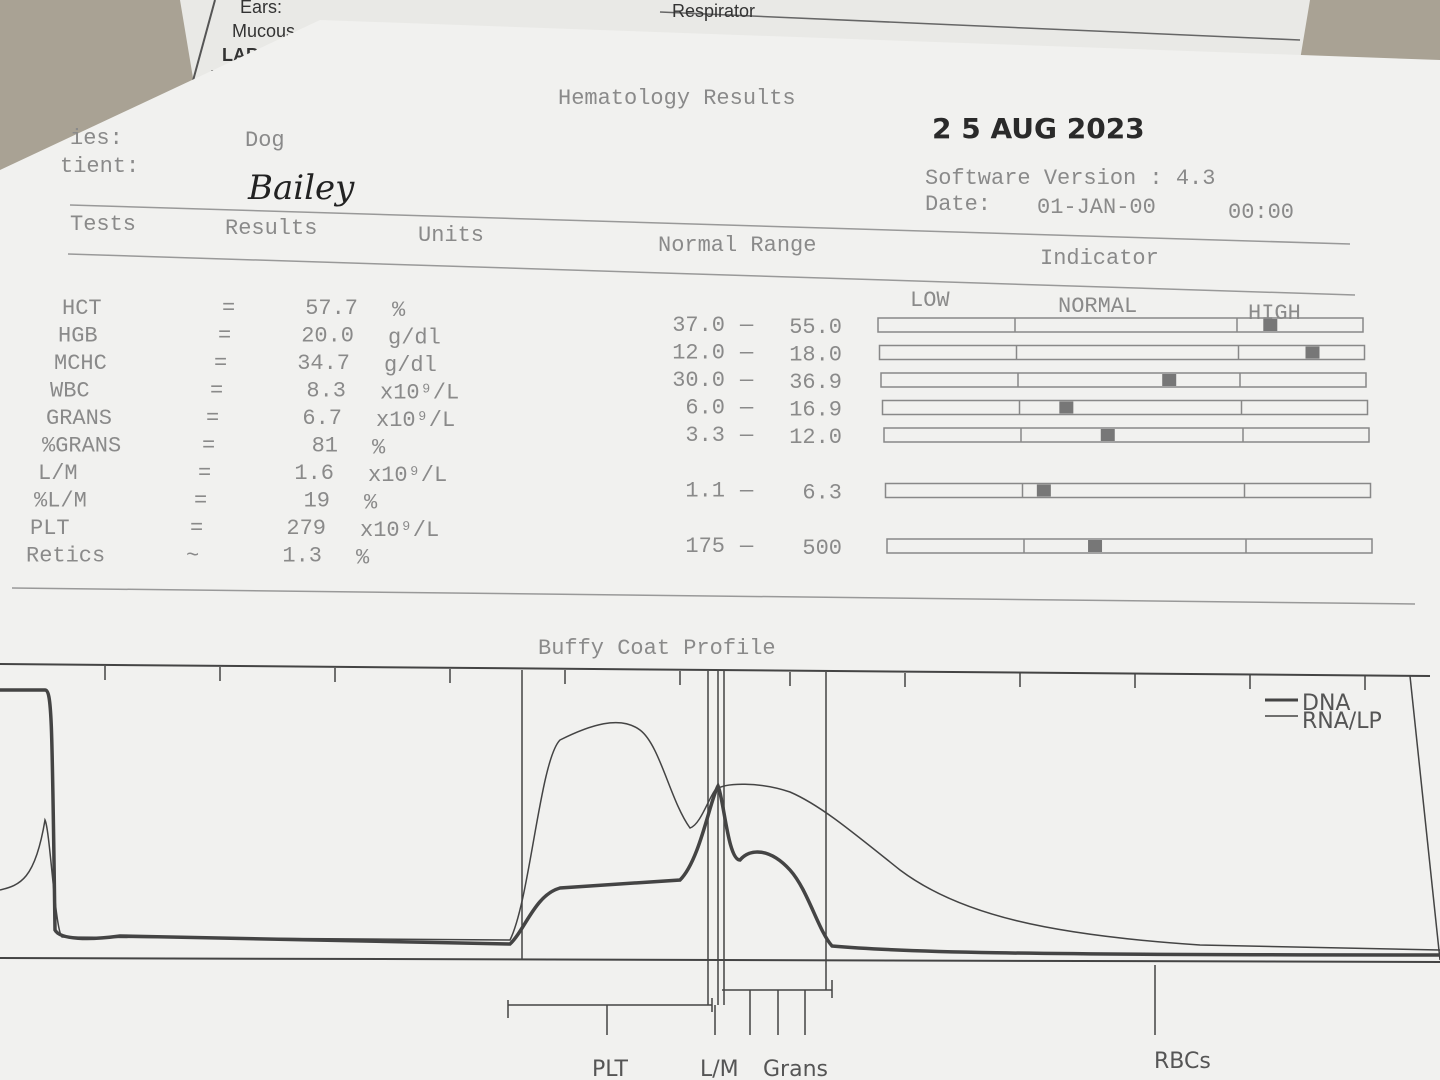 The width and height of the screenshot is (1440, 1080). Describe the element at coordinates (815, 409) in the screenshot. I see `range-high: 16.9` at that location.